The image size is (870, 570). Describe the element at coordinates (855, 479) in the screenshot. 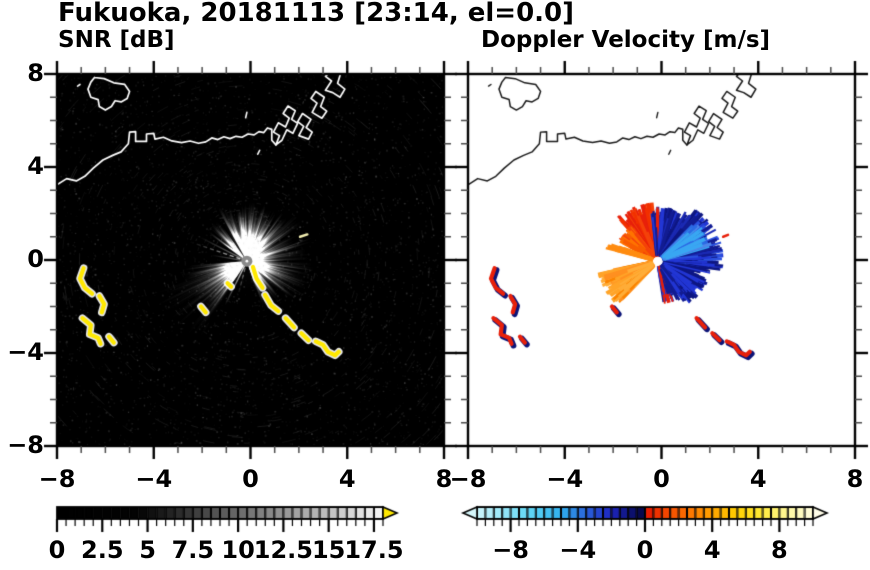

I see `doppler-x-tick-label: 8` at that location.